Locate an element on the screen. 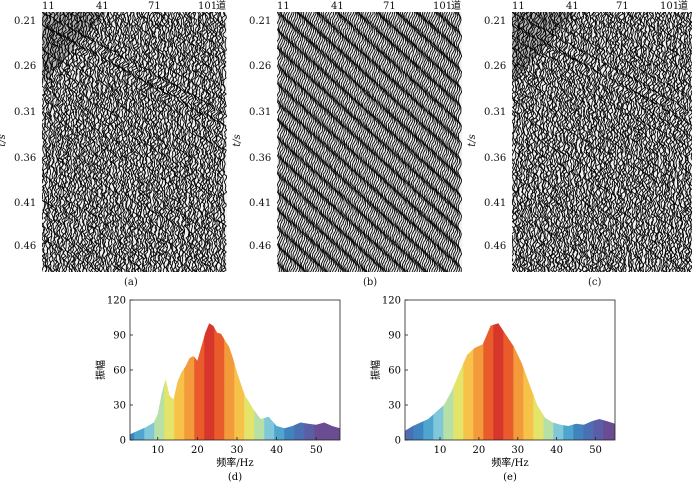 The width and height of the screenshot is (700, 488). spectrum-plot-e: 0 30 60 90 120 10 20 30 40 50 频率/Hz 振幅 (e) is located at coordinates (492, 389).